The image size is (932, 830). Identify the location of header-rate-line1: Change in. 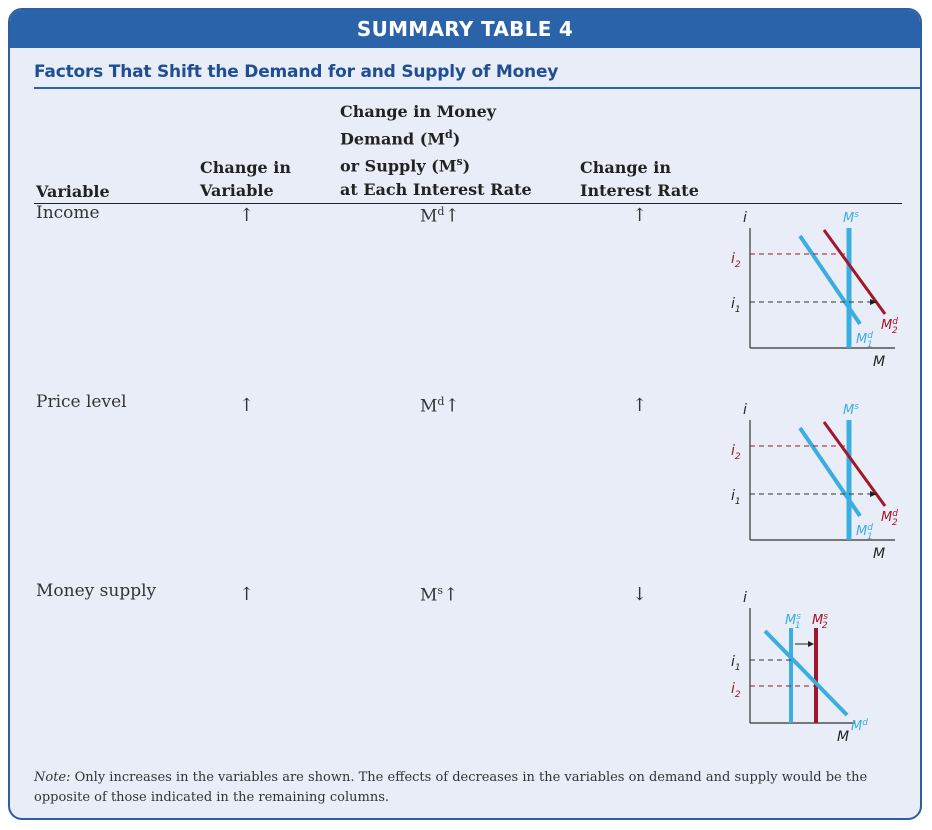
(626, 167).